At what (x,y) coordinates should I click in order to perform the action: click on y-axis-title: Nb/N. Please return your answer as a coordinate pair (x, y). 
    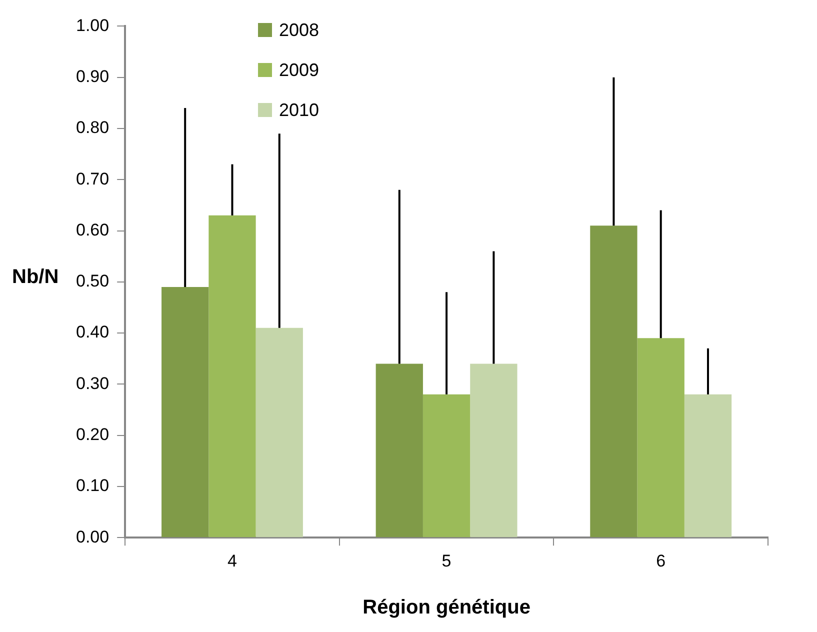
    Looking at the image, I should click on (35, 277).